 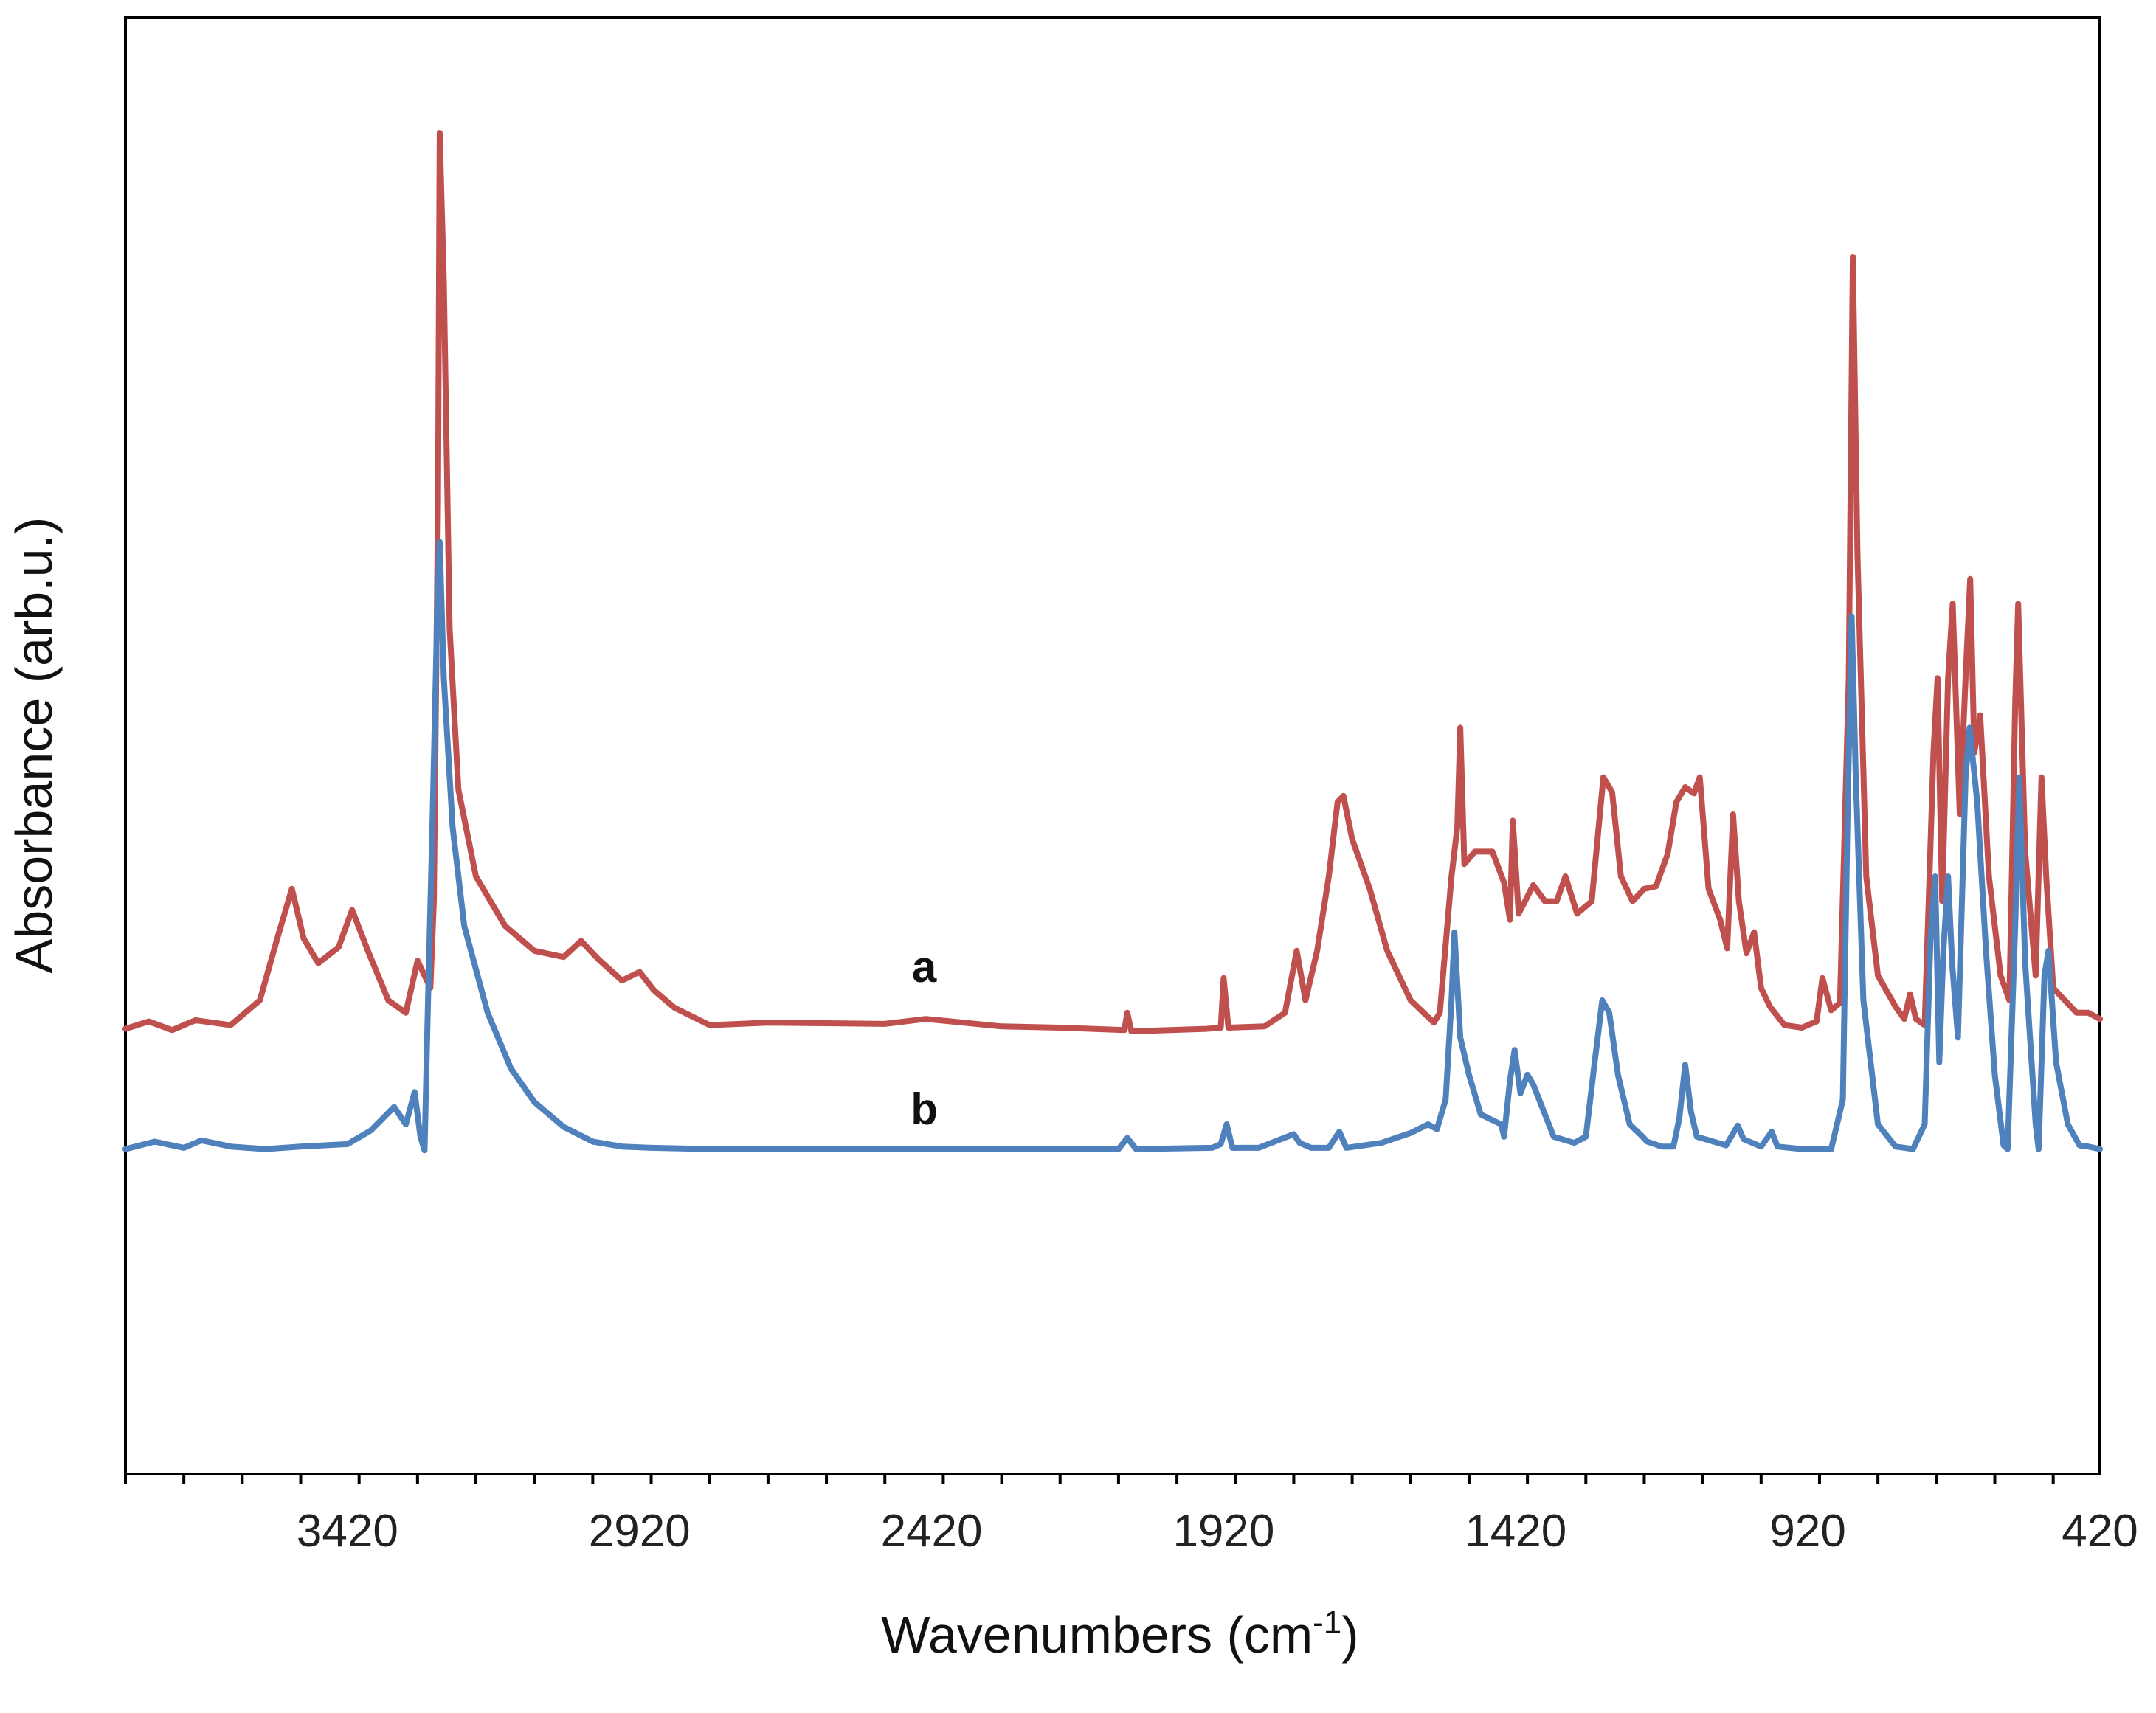 I want to click on x-axis-title-main: Wavenumbers (cm, so click(x=1097, y=1635).